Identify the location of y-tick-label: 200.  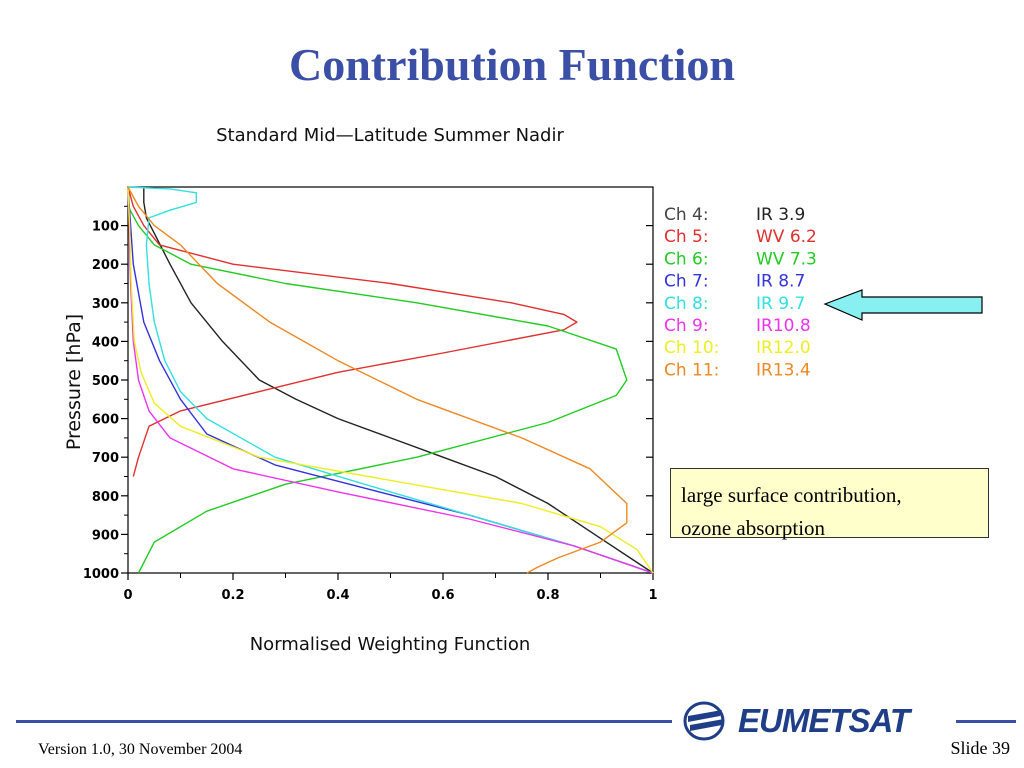
(105, 265).